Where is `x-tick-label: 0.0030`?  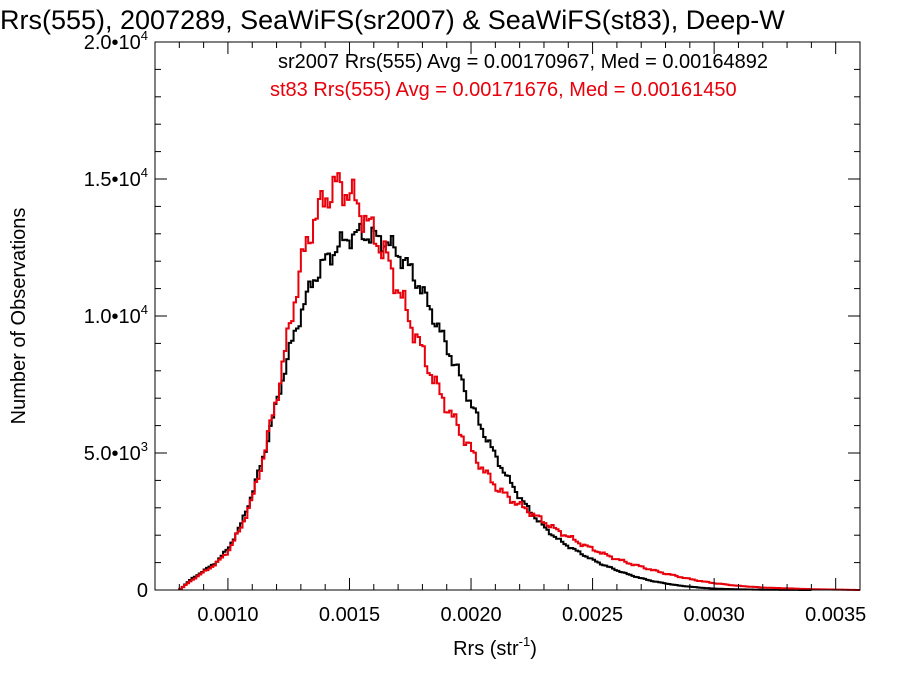 x-tick-label: 0.0030 is located at coordinates (714, 615).